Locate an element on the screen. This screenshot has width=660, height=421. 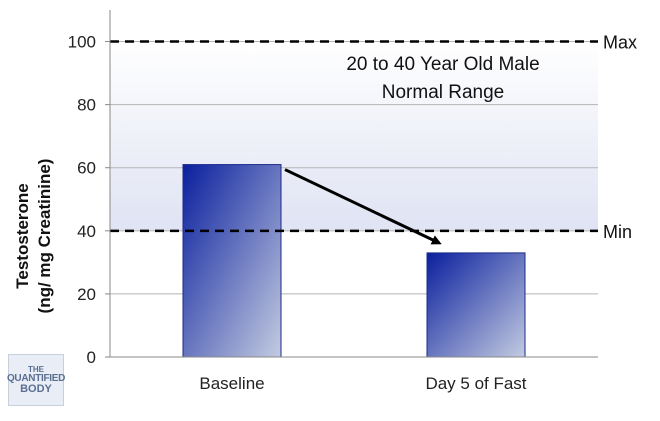
y-tick-label: 100 is located at coordinates (82, 42).